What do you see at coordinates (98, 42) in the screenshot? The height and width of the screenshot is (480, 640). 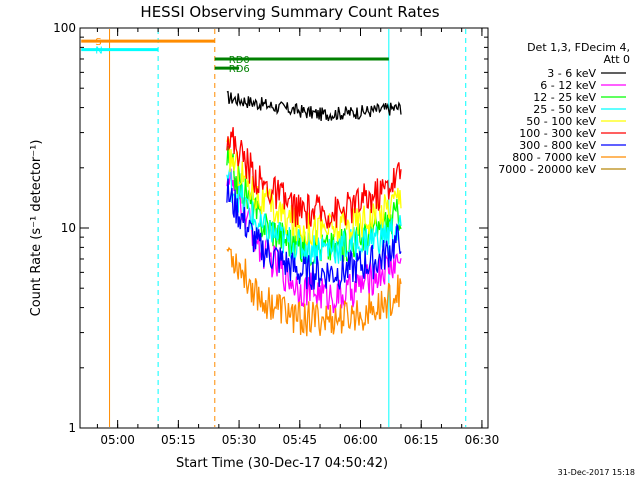 I see `annotation-label-0: S` at bounding box center [98, 42].